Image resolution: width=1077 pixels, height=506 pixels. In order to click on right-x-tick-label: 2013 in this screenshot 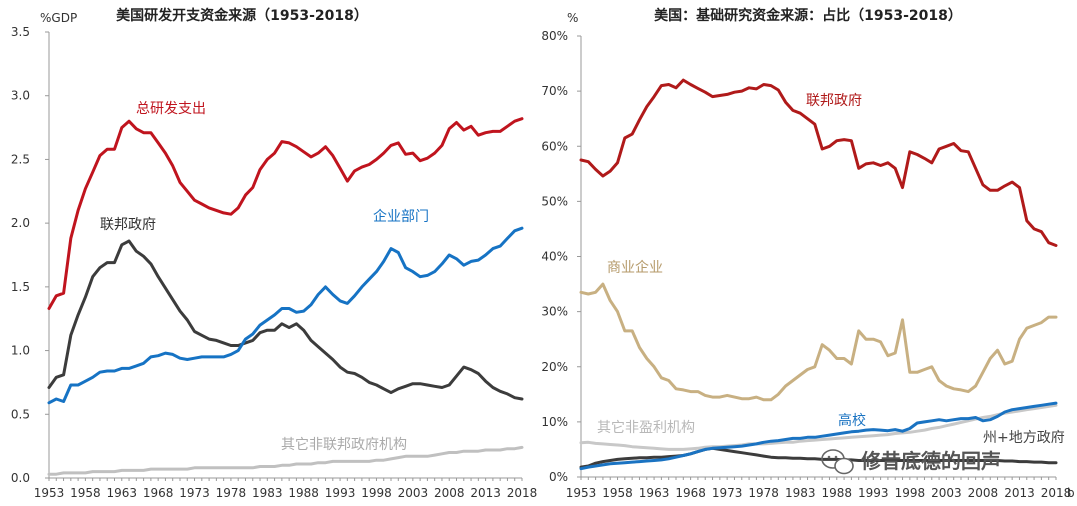, I will do `click(1019, 493)`.